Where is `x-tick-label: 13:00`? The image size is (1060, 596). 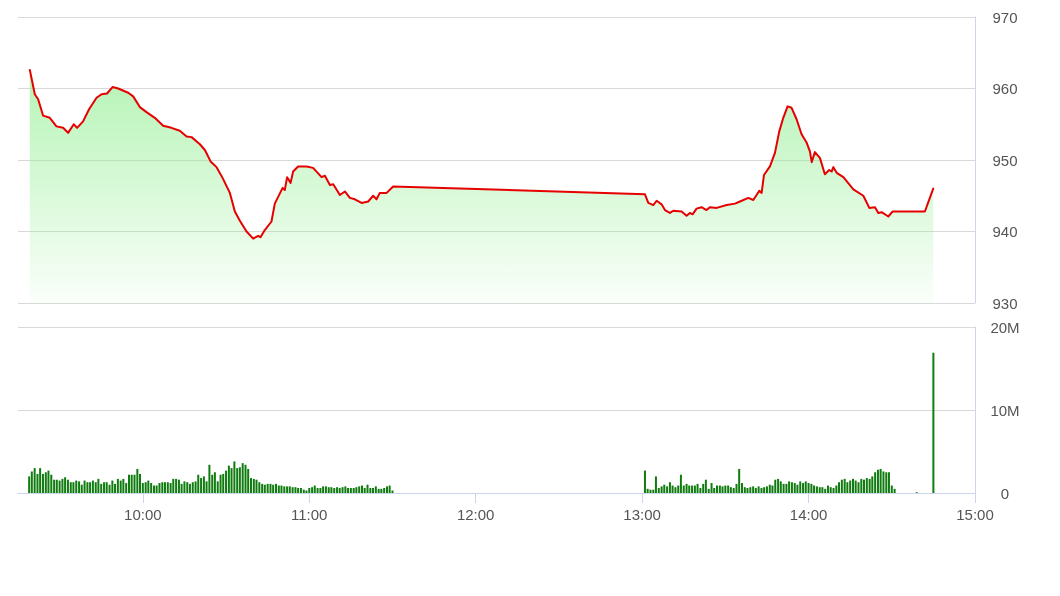
x-tick-label: 13:00 is located at coordinates (642, 514).